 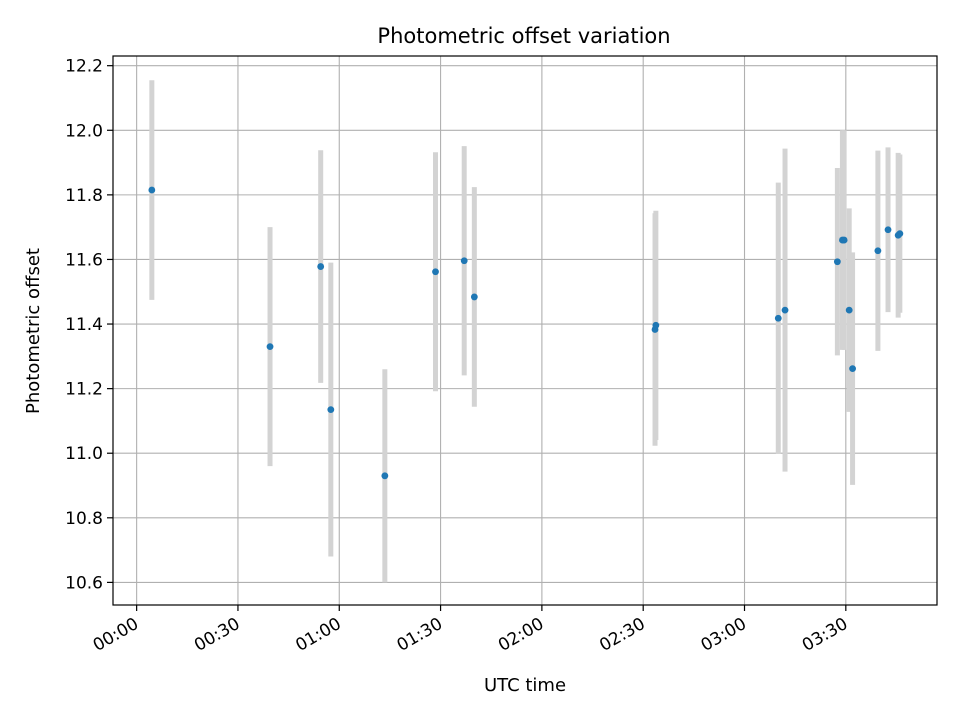 I want to click on x-tick-label: 00:00, so click(x=116, y=635).